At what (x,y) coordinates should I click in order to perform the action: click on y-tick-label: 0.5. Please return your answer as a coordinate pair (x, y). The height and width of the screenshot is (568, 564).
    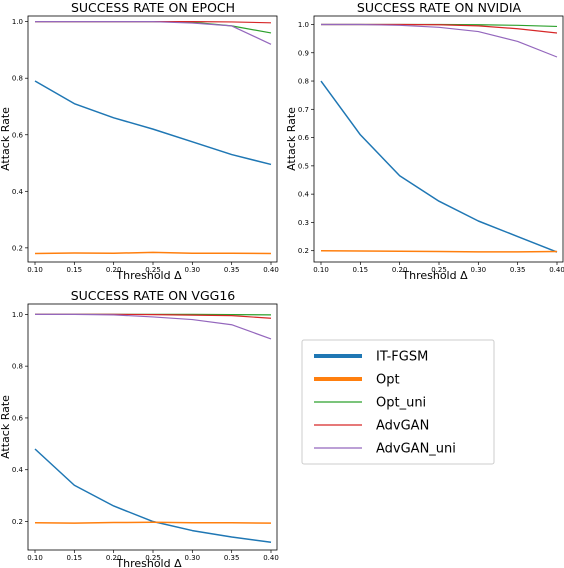
    Looking at the image, I should click on (303, 166).